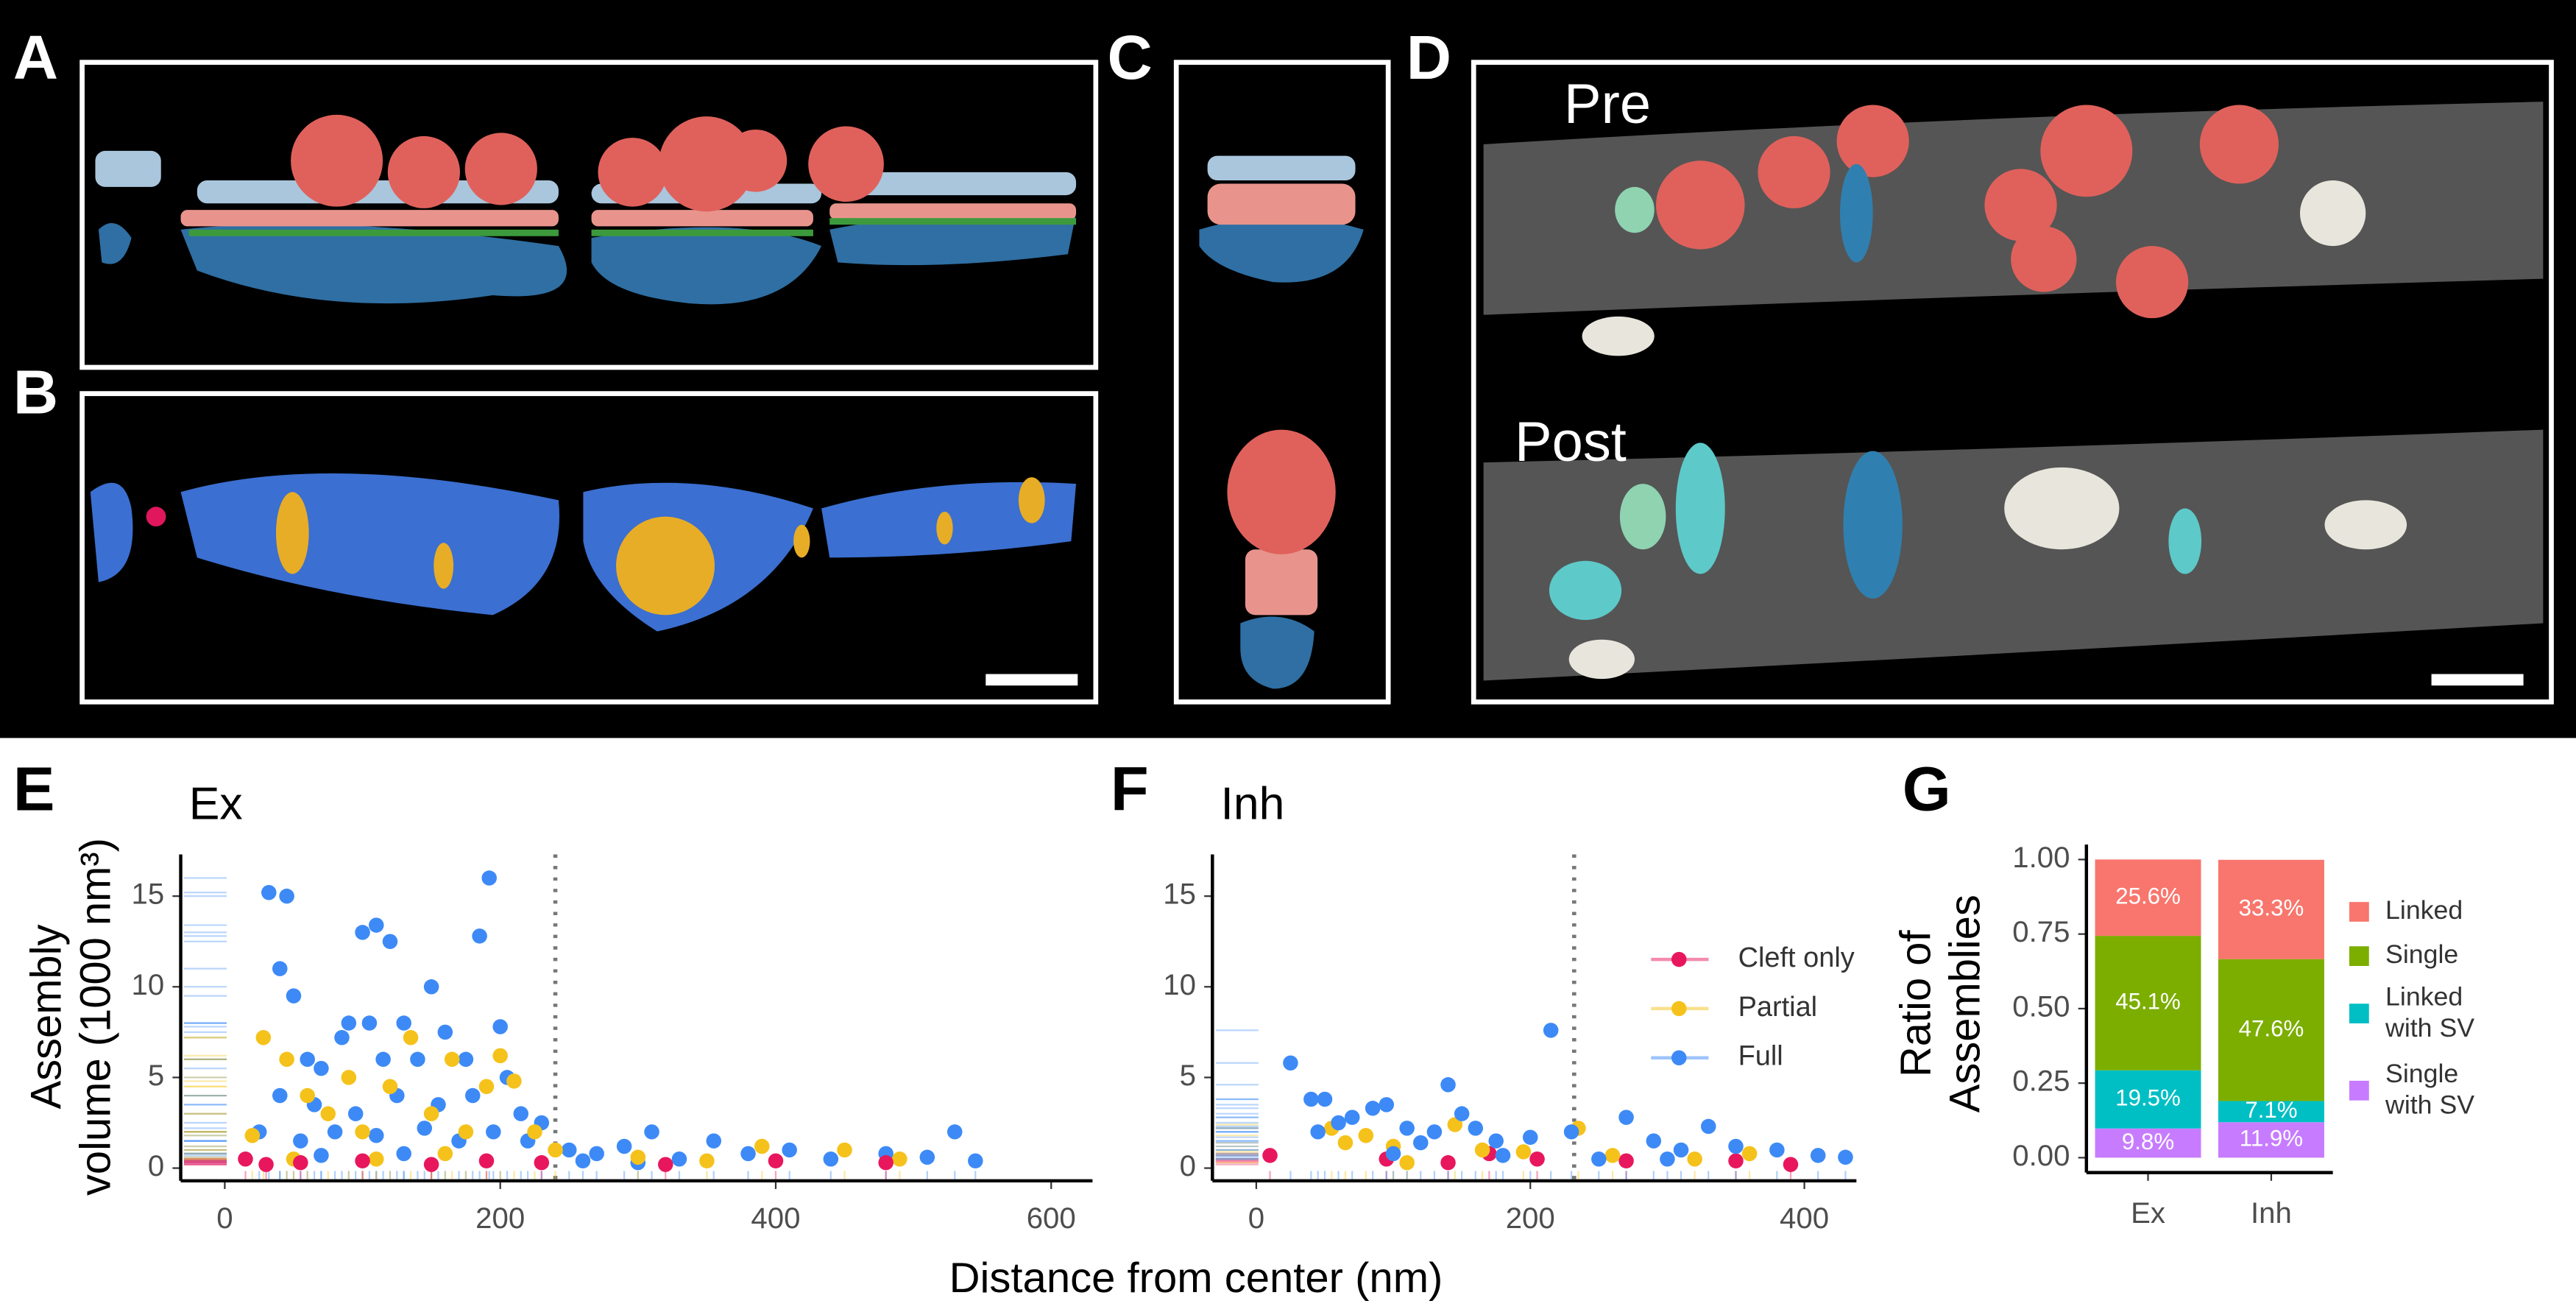 This screenshot has width=2576, height=1312. What do you see at coordinates (1428, 57) in the screenshot?
I see `panel-letter: D` at bounding box center [1428, 57].